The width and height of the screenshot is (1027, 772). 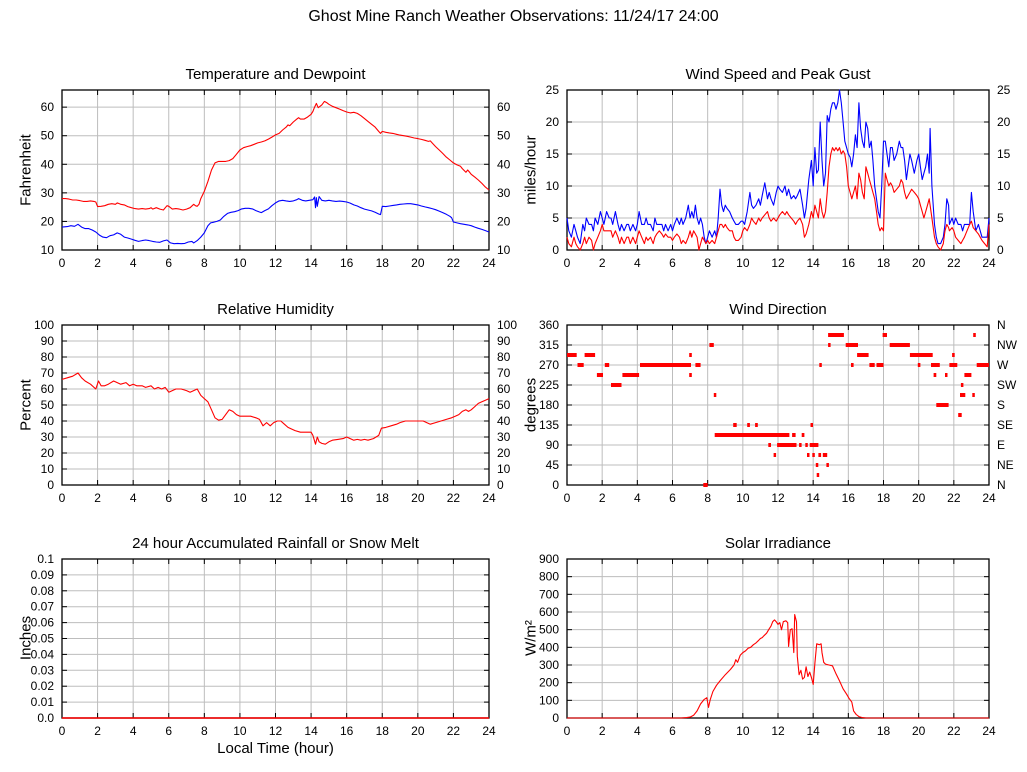 What do you see at coordinates (43, 575) in the screenshot?
I see `svg-text: 0.09` at bounding box center [43, 575].